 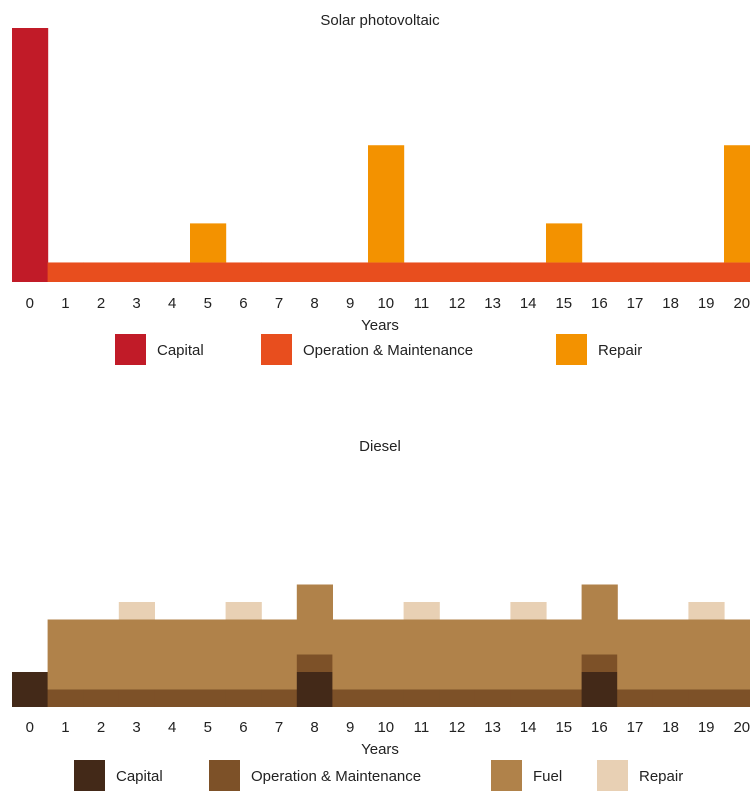 What do you see at coordinates (599, 303) in the screenshot?
I see `solar-x-tick-16: 16` at bounding box center [599, 303].